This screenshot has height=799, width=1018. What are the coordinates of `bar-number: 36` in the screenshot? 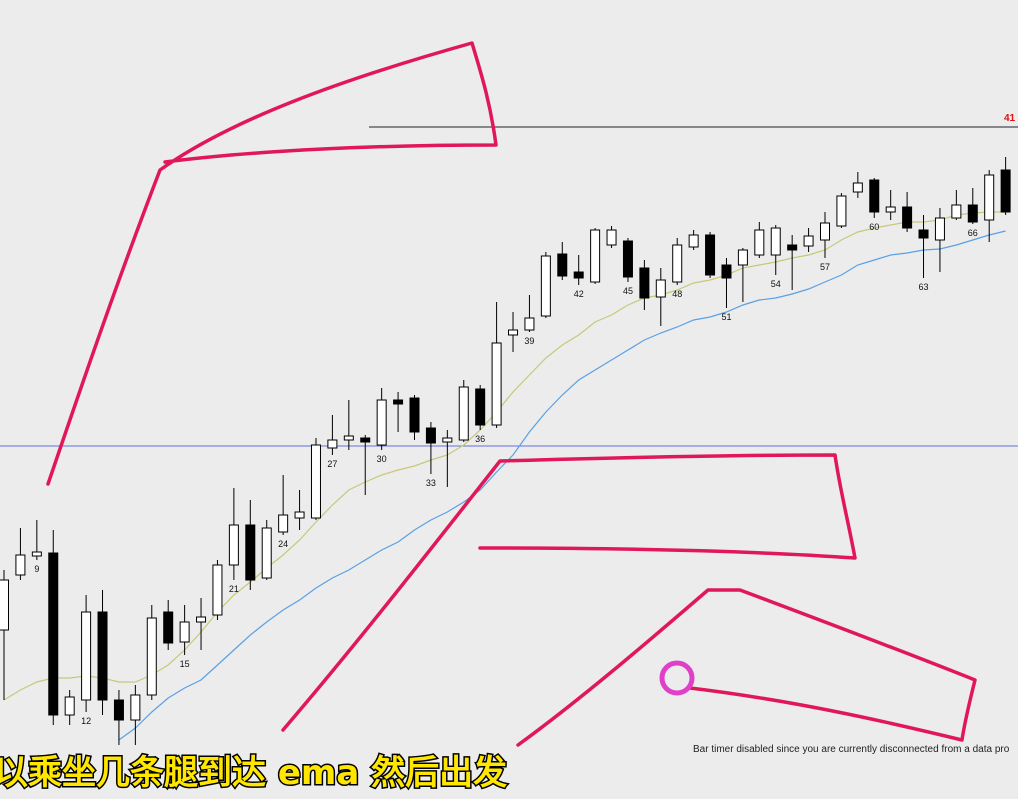 It's located at (480, 439).